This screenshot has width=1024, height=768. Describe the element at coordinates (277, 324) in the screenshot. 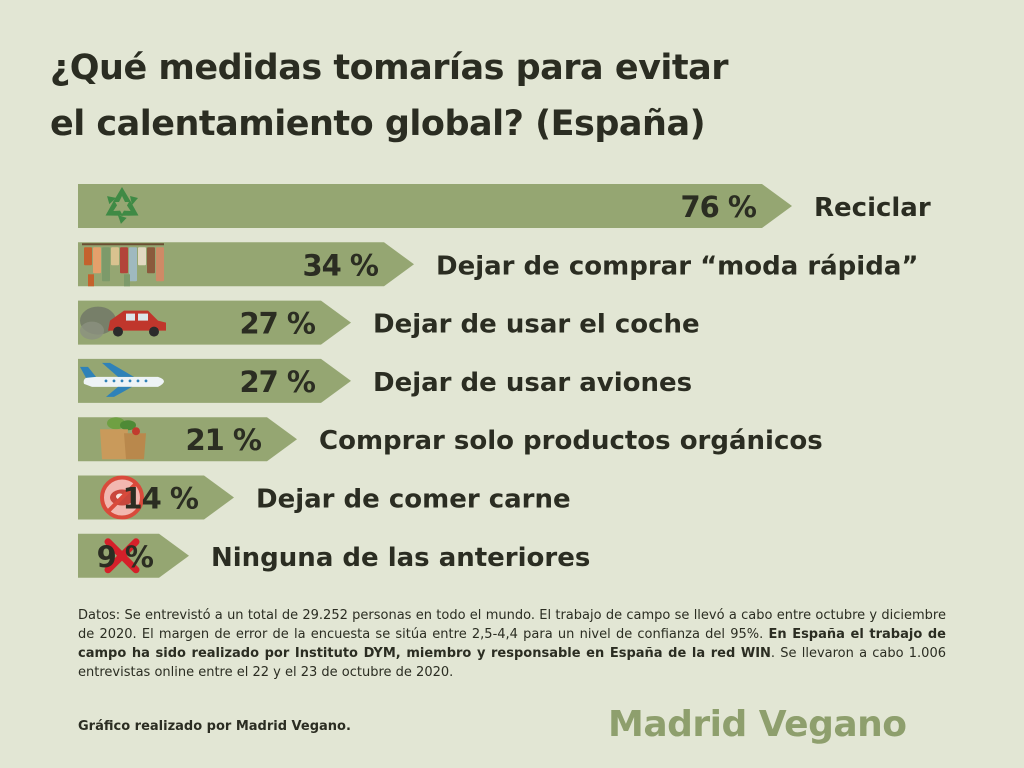

I see `value-label-2: 27 %` at that location.